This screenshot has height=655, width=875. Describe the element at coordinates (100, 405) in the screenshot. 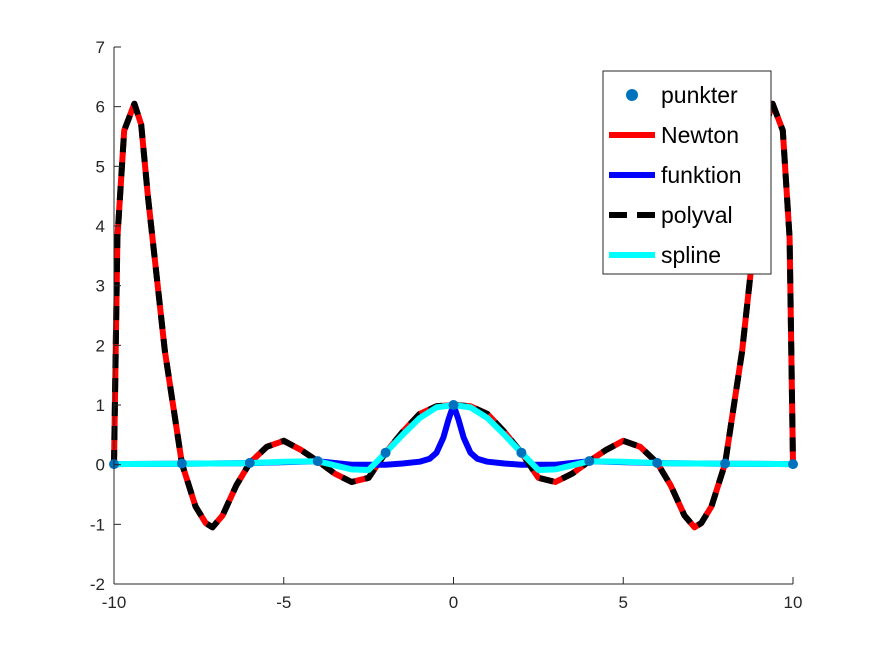

I see `y-tick-label: 1` at that location.